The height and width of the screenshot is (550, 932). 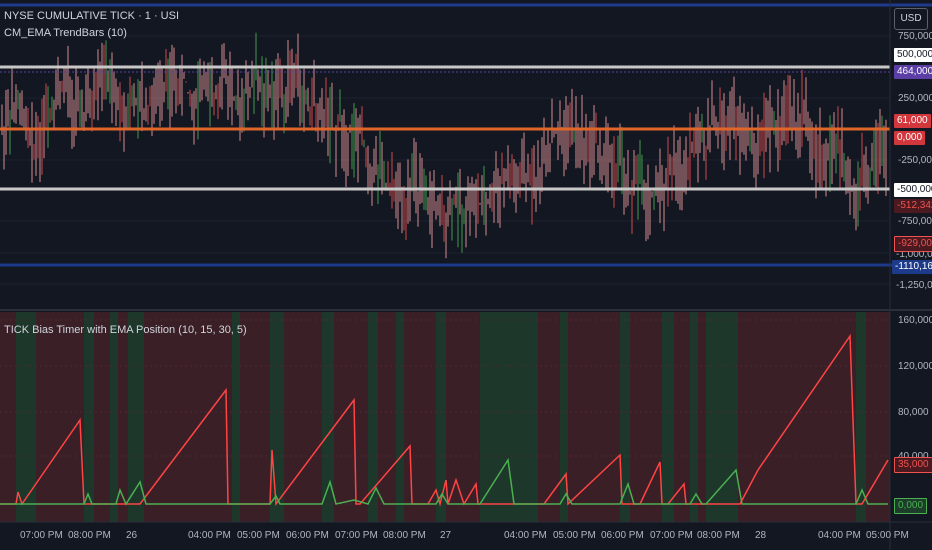 What do you see at coordinates (915, 160) in the screenshot?
I see `price-tick: -250,000` at bounding box center [915, 160].